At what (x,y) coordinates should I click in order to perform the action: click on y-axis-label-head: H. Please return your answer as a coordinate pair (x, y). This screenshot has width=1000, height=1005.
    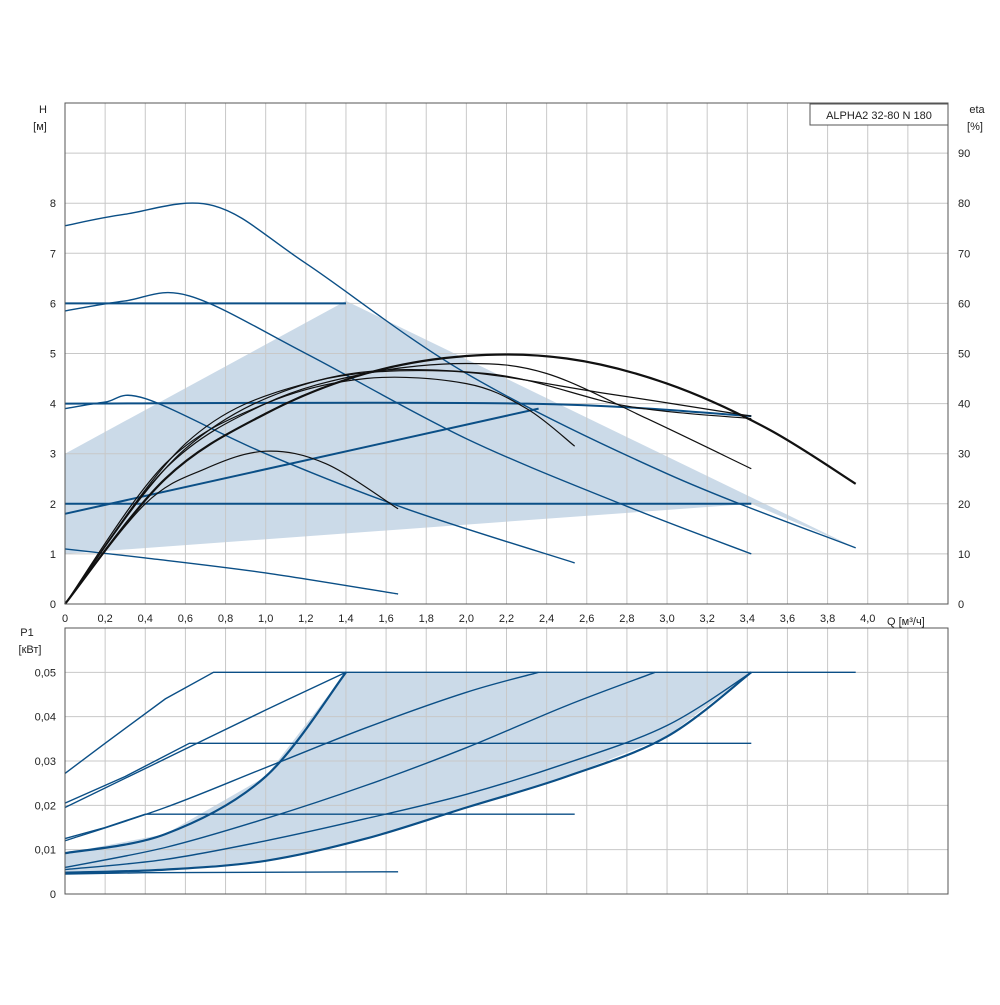
    Looking at the image, I should click on (43, 110).